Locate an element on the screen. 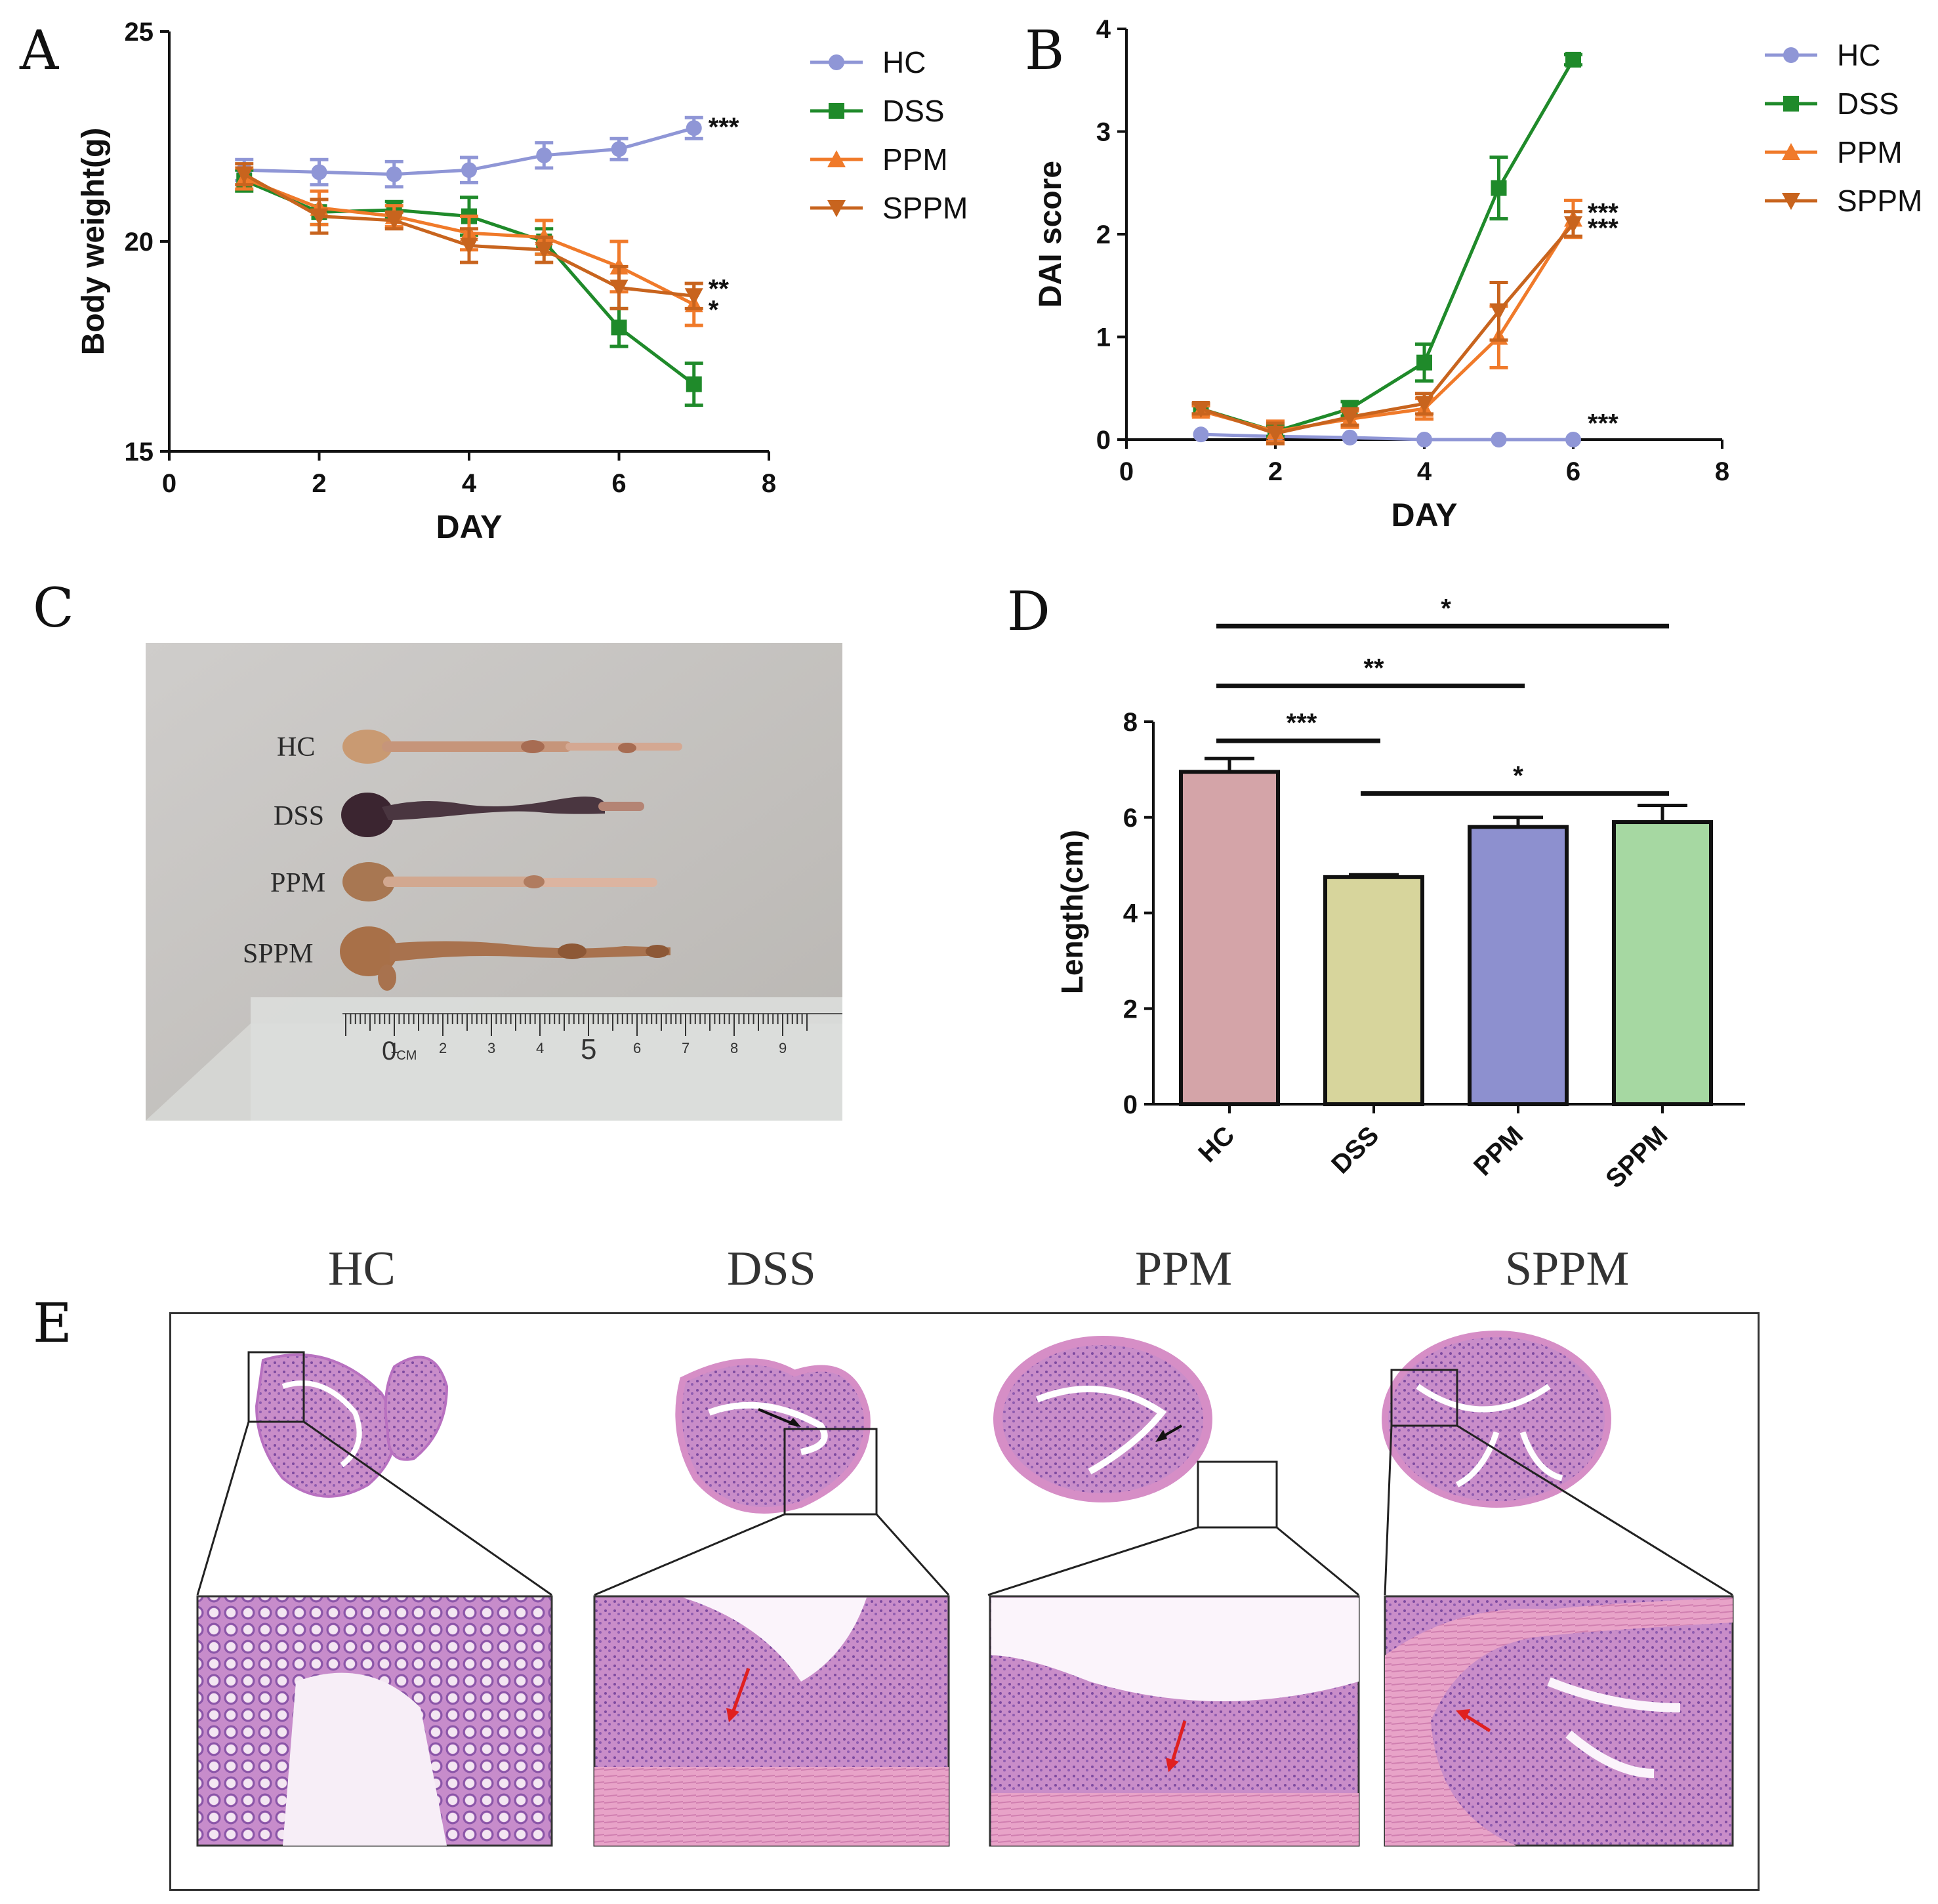 The width and height of the screenshot is (1938, 1904). len-bar-ppm is located at coordinates (1519, 965).